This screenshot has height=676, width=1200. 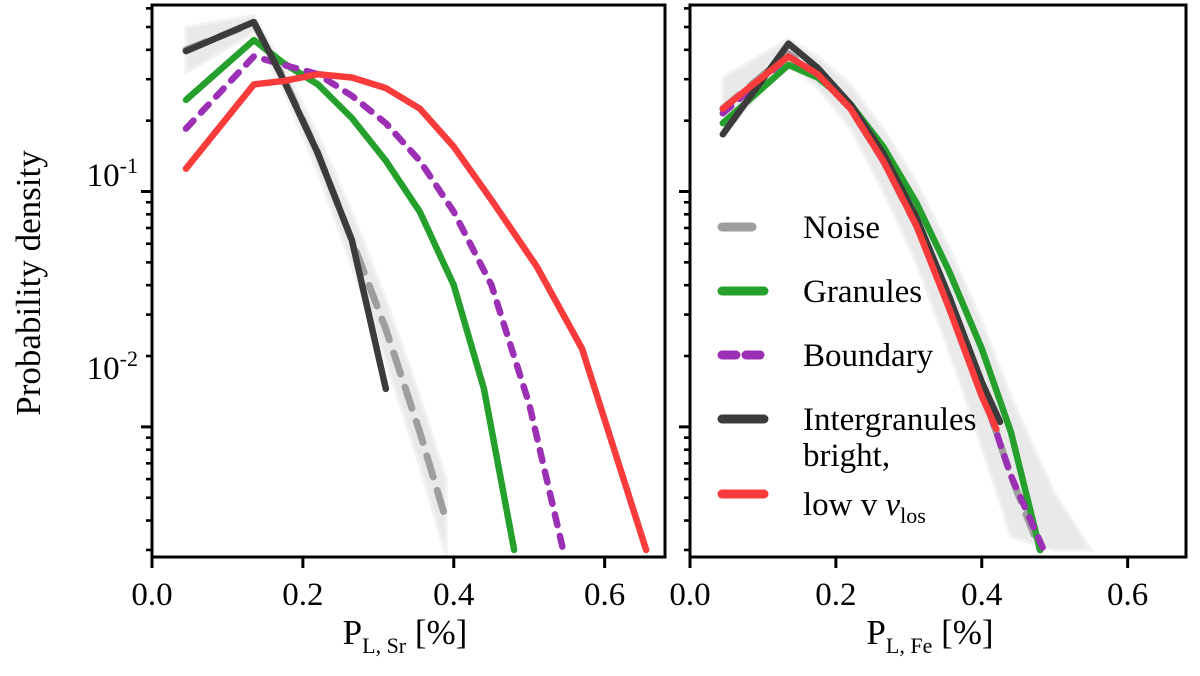 What do you see at coordinates (841, 228) in the screenshot?
I see `legend-label-noise: Noise` at bounding box center [841, 228].